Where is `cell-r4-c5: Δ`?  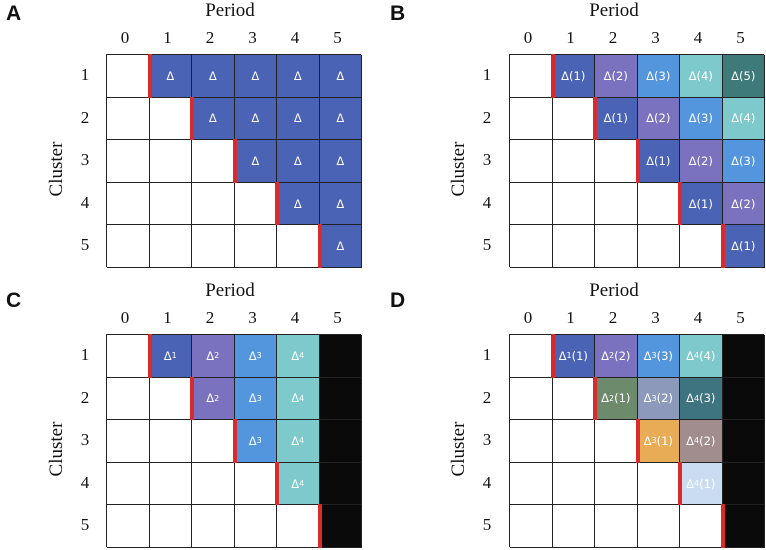 cell-r4-c5: Δ is located at coordinates (340, 204).